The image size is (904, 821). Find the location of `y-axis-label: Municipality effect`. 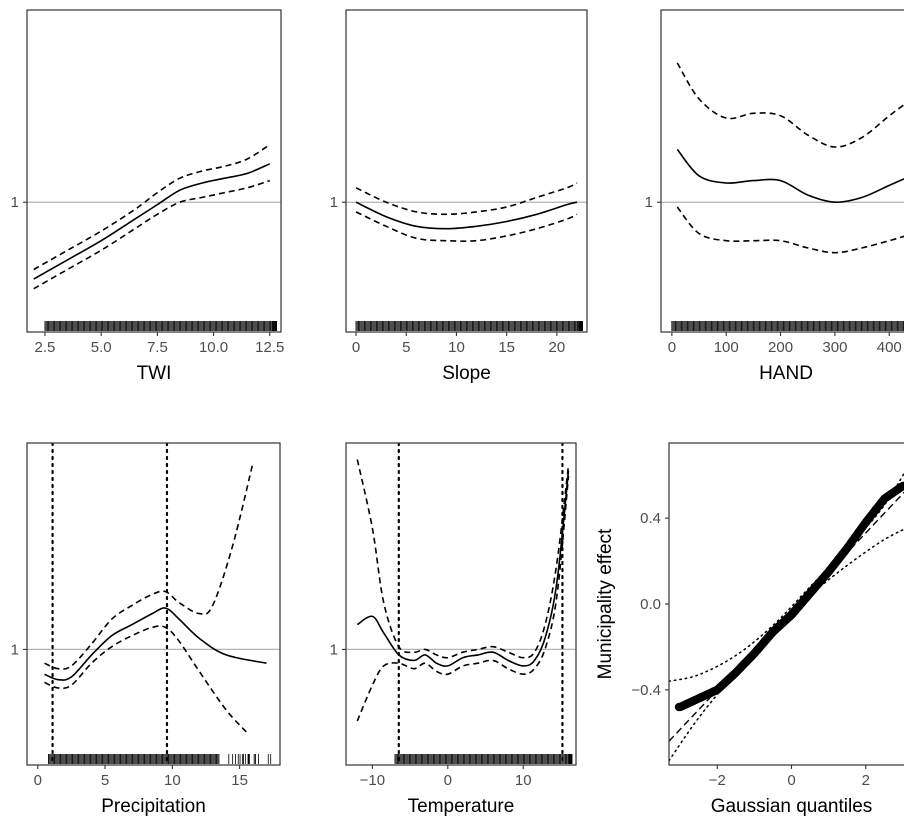

y-axis-label: Municipality effect is located at coordinates (605, 603).